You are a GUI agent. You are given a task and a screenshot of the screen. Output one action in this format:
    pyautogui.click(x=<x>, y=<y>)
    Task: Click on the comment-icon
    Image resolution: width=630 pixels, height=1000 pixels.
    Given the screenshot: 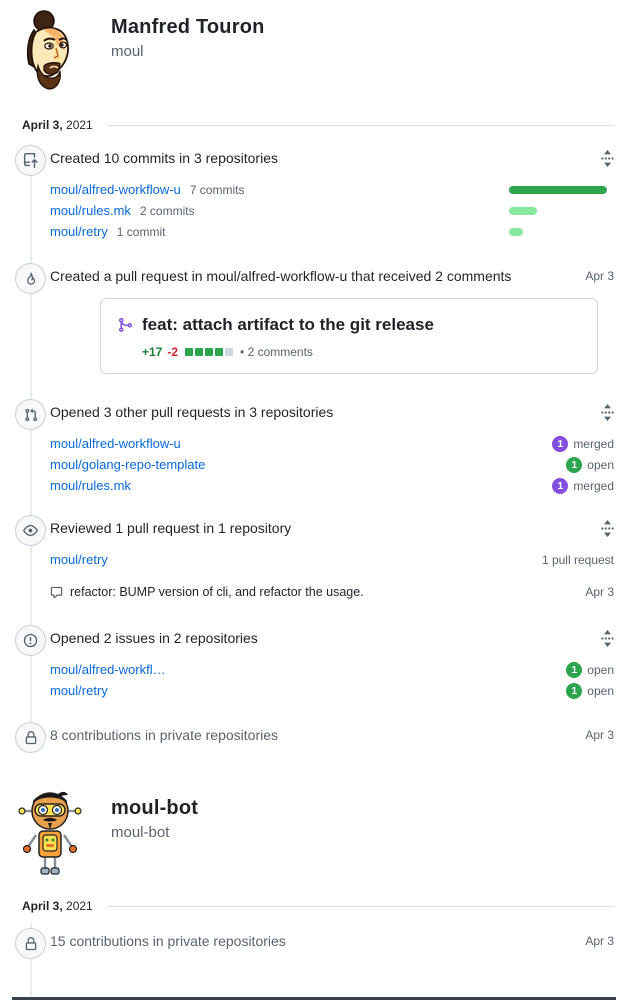 What is the action you would take?
    pyautogui.click(x=56, y=592)
    